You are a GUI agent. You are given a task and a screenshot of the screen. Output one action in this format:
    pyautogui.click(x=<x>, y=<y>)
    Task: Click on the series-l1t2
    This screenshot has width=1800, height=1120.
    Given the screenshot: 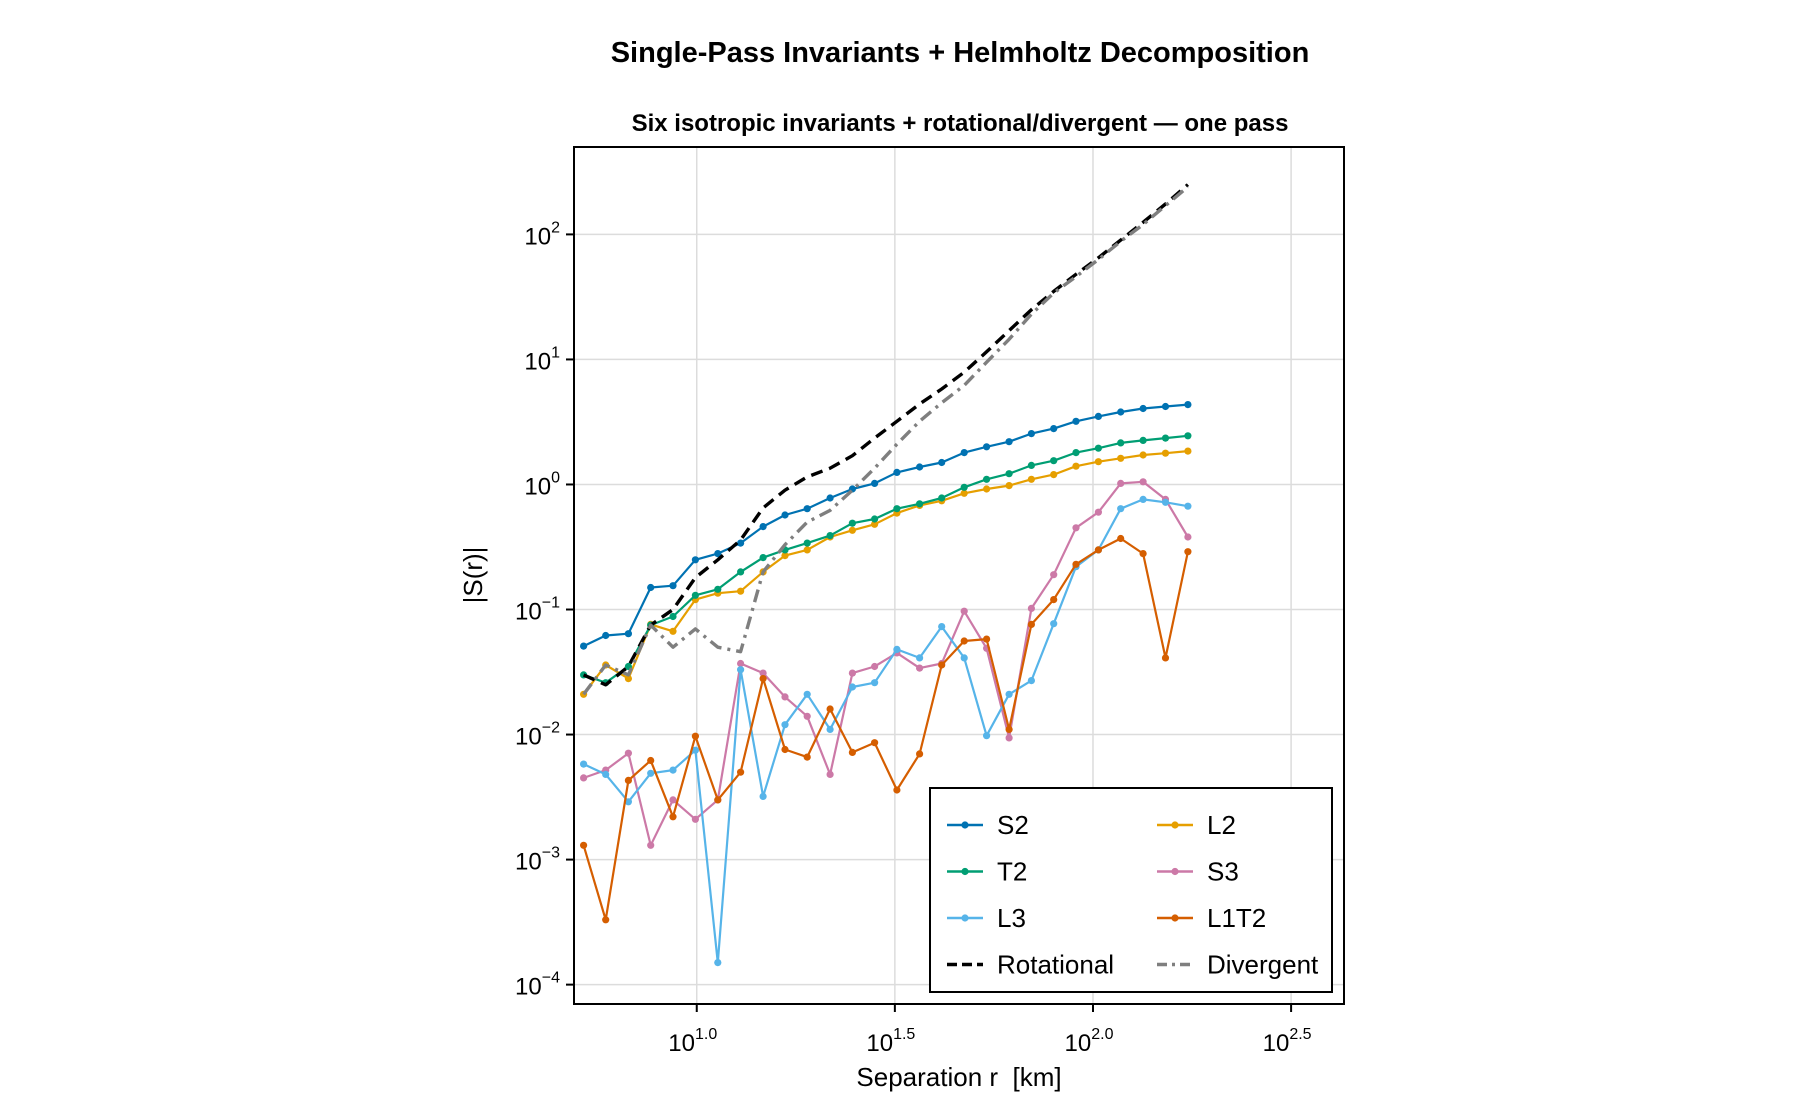 What is the action you would take?
    pyautogui.click(x=886, y=729)
    